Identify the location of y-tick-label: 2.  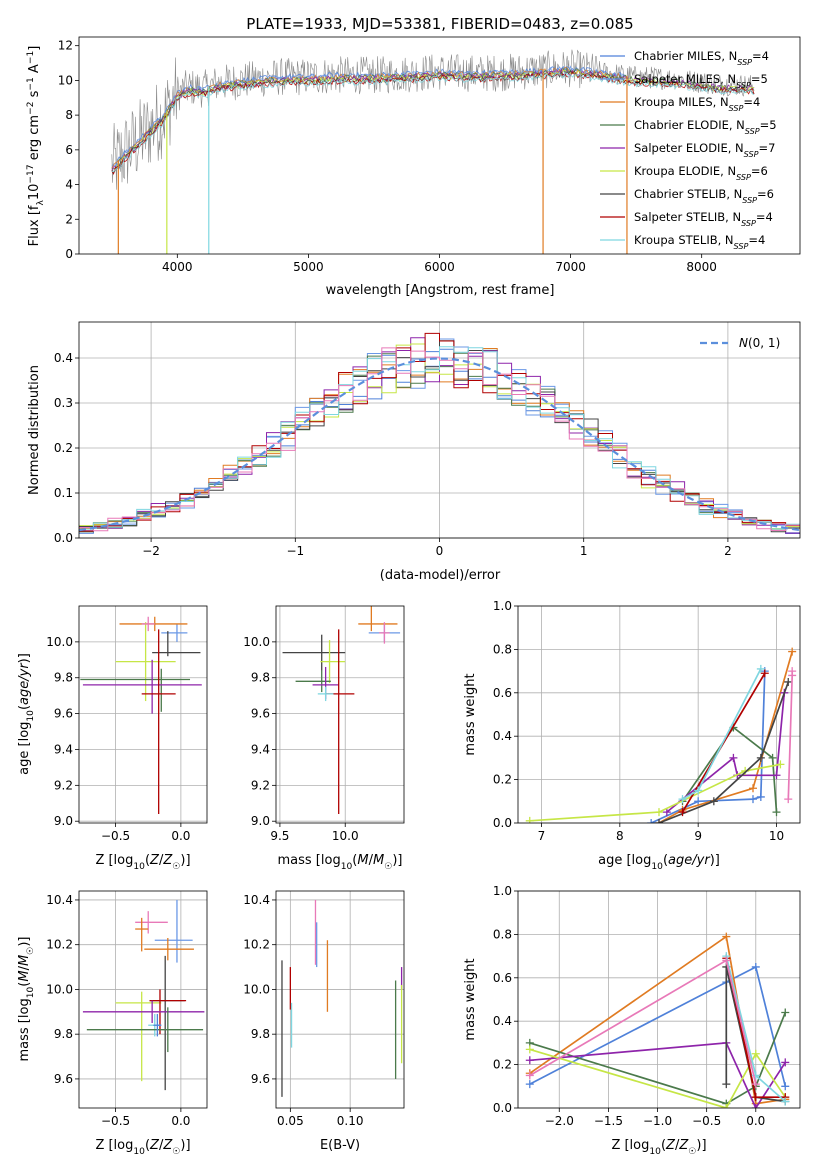
(69, 219).